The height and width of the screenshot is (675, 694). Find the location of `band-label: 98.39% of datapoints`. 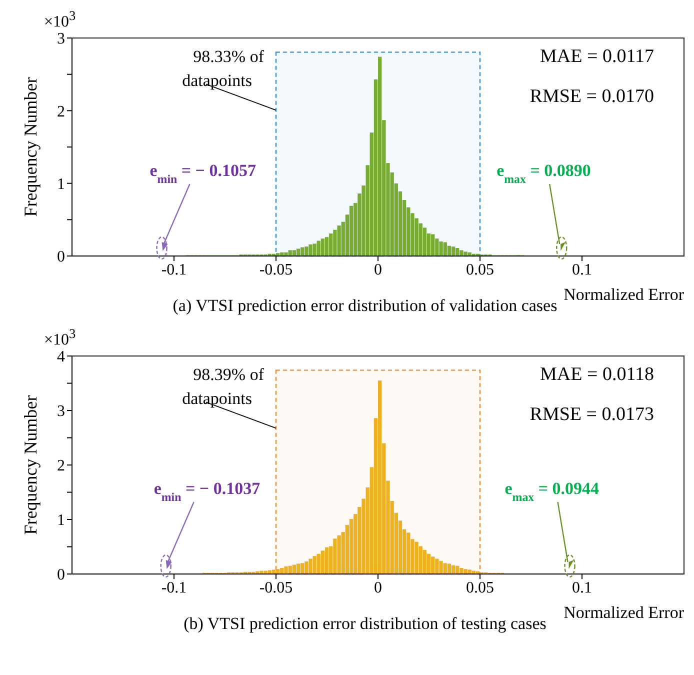

band-label: 98.39% of datapoints is located at coordinates (223, 386).